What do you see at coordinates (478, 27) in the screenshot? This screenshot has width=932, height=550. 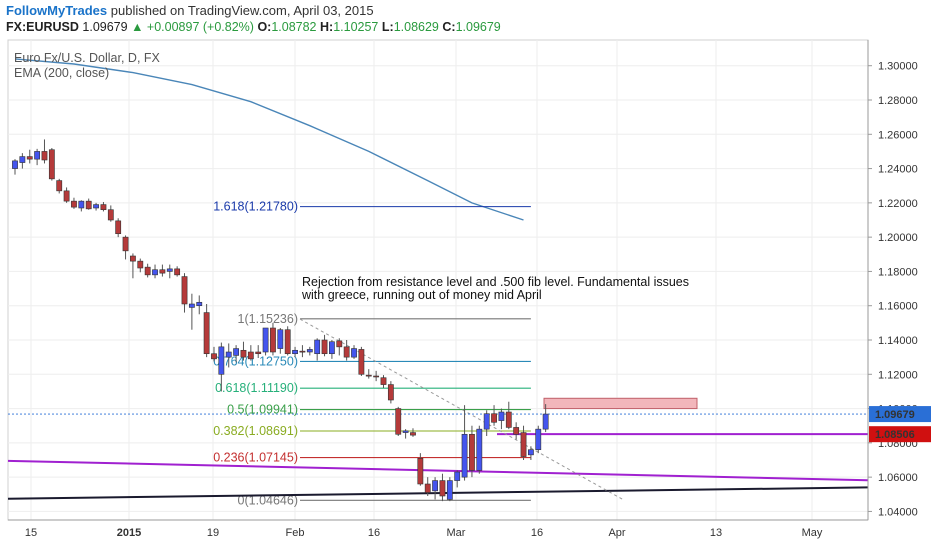 I see `close-value: 1.09679` at bounding box center [478, 27].